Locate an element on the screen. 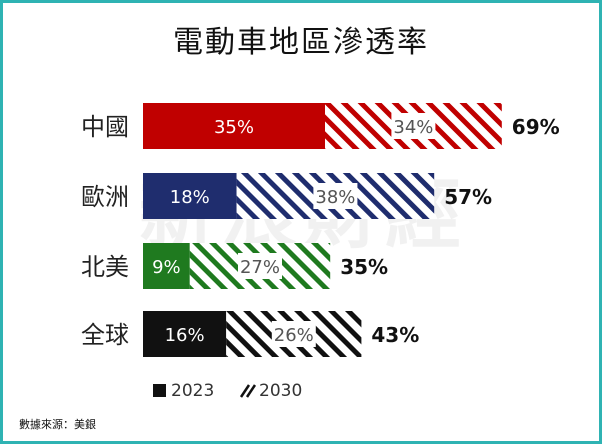  bar-2030-label-3: 26% is located at coordinates (294, 335).